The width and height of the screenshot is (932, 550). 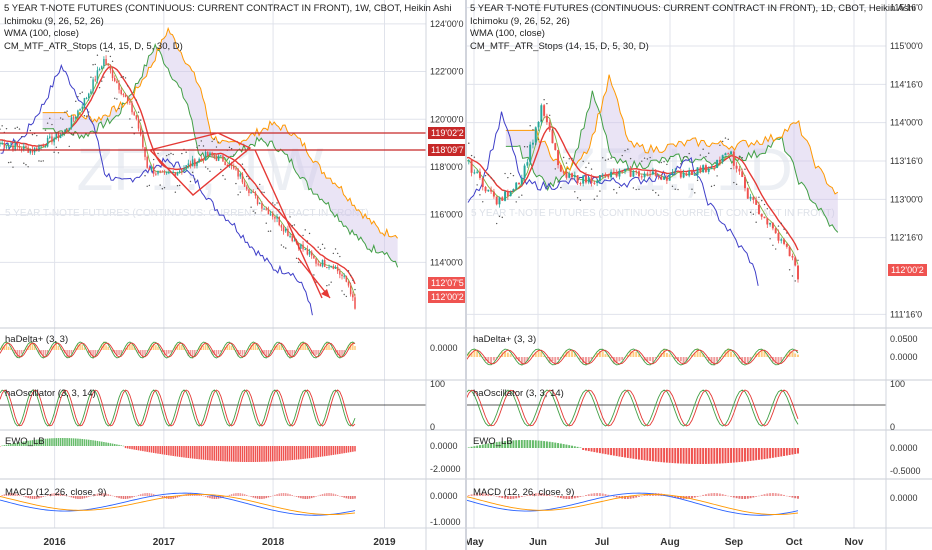 What do you see at coordinates (50, 393) in the screenshot?
I see `left-pane-title-haoscillator: haOscillator (3, 3, 14)` at bounding box center [50, 393].